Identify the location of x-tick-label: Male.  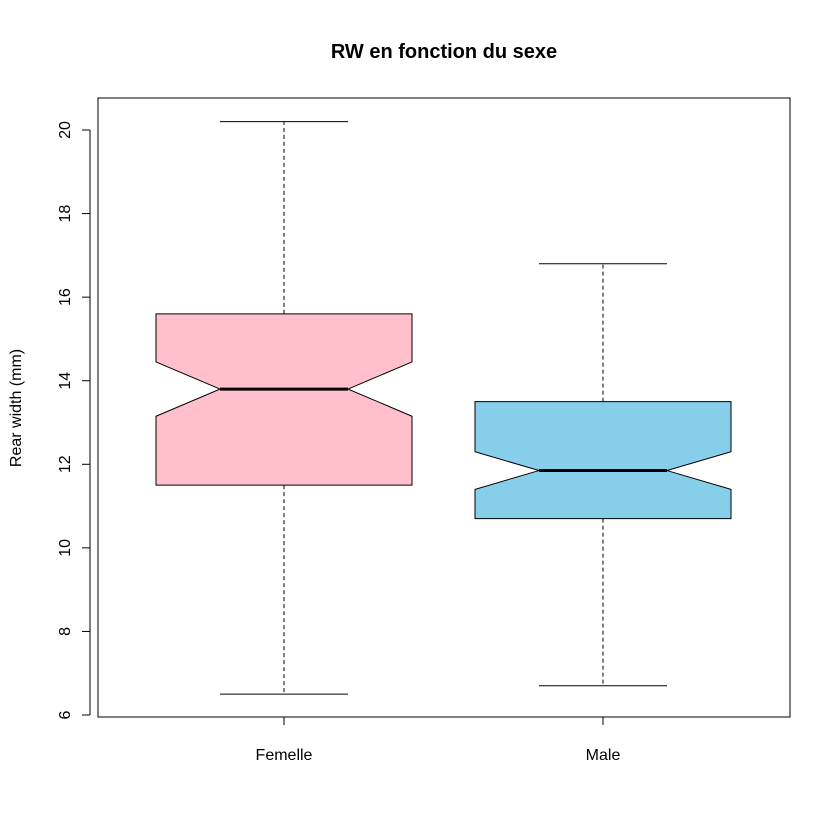
(603, 755).